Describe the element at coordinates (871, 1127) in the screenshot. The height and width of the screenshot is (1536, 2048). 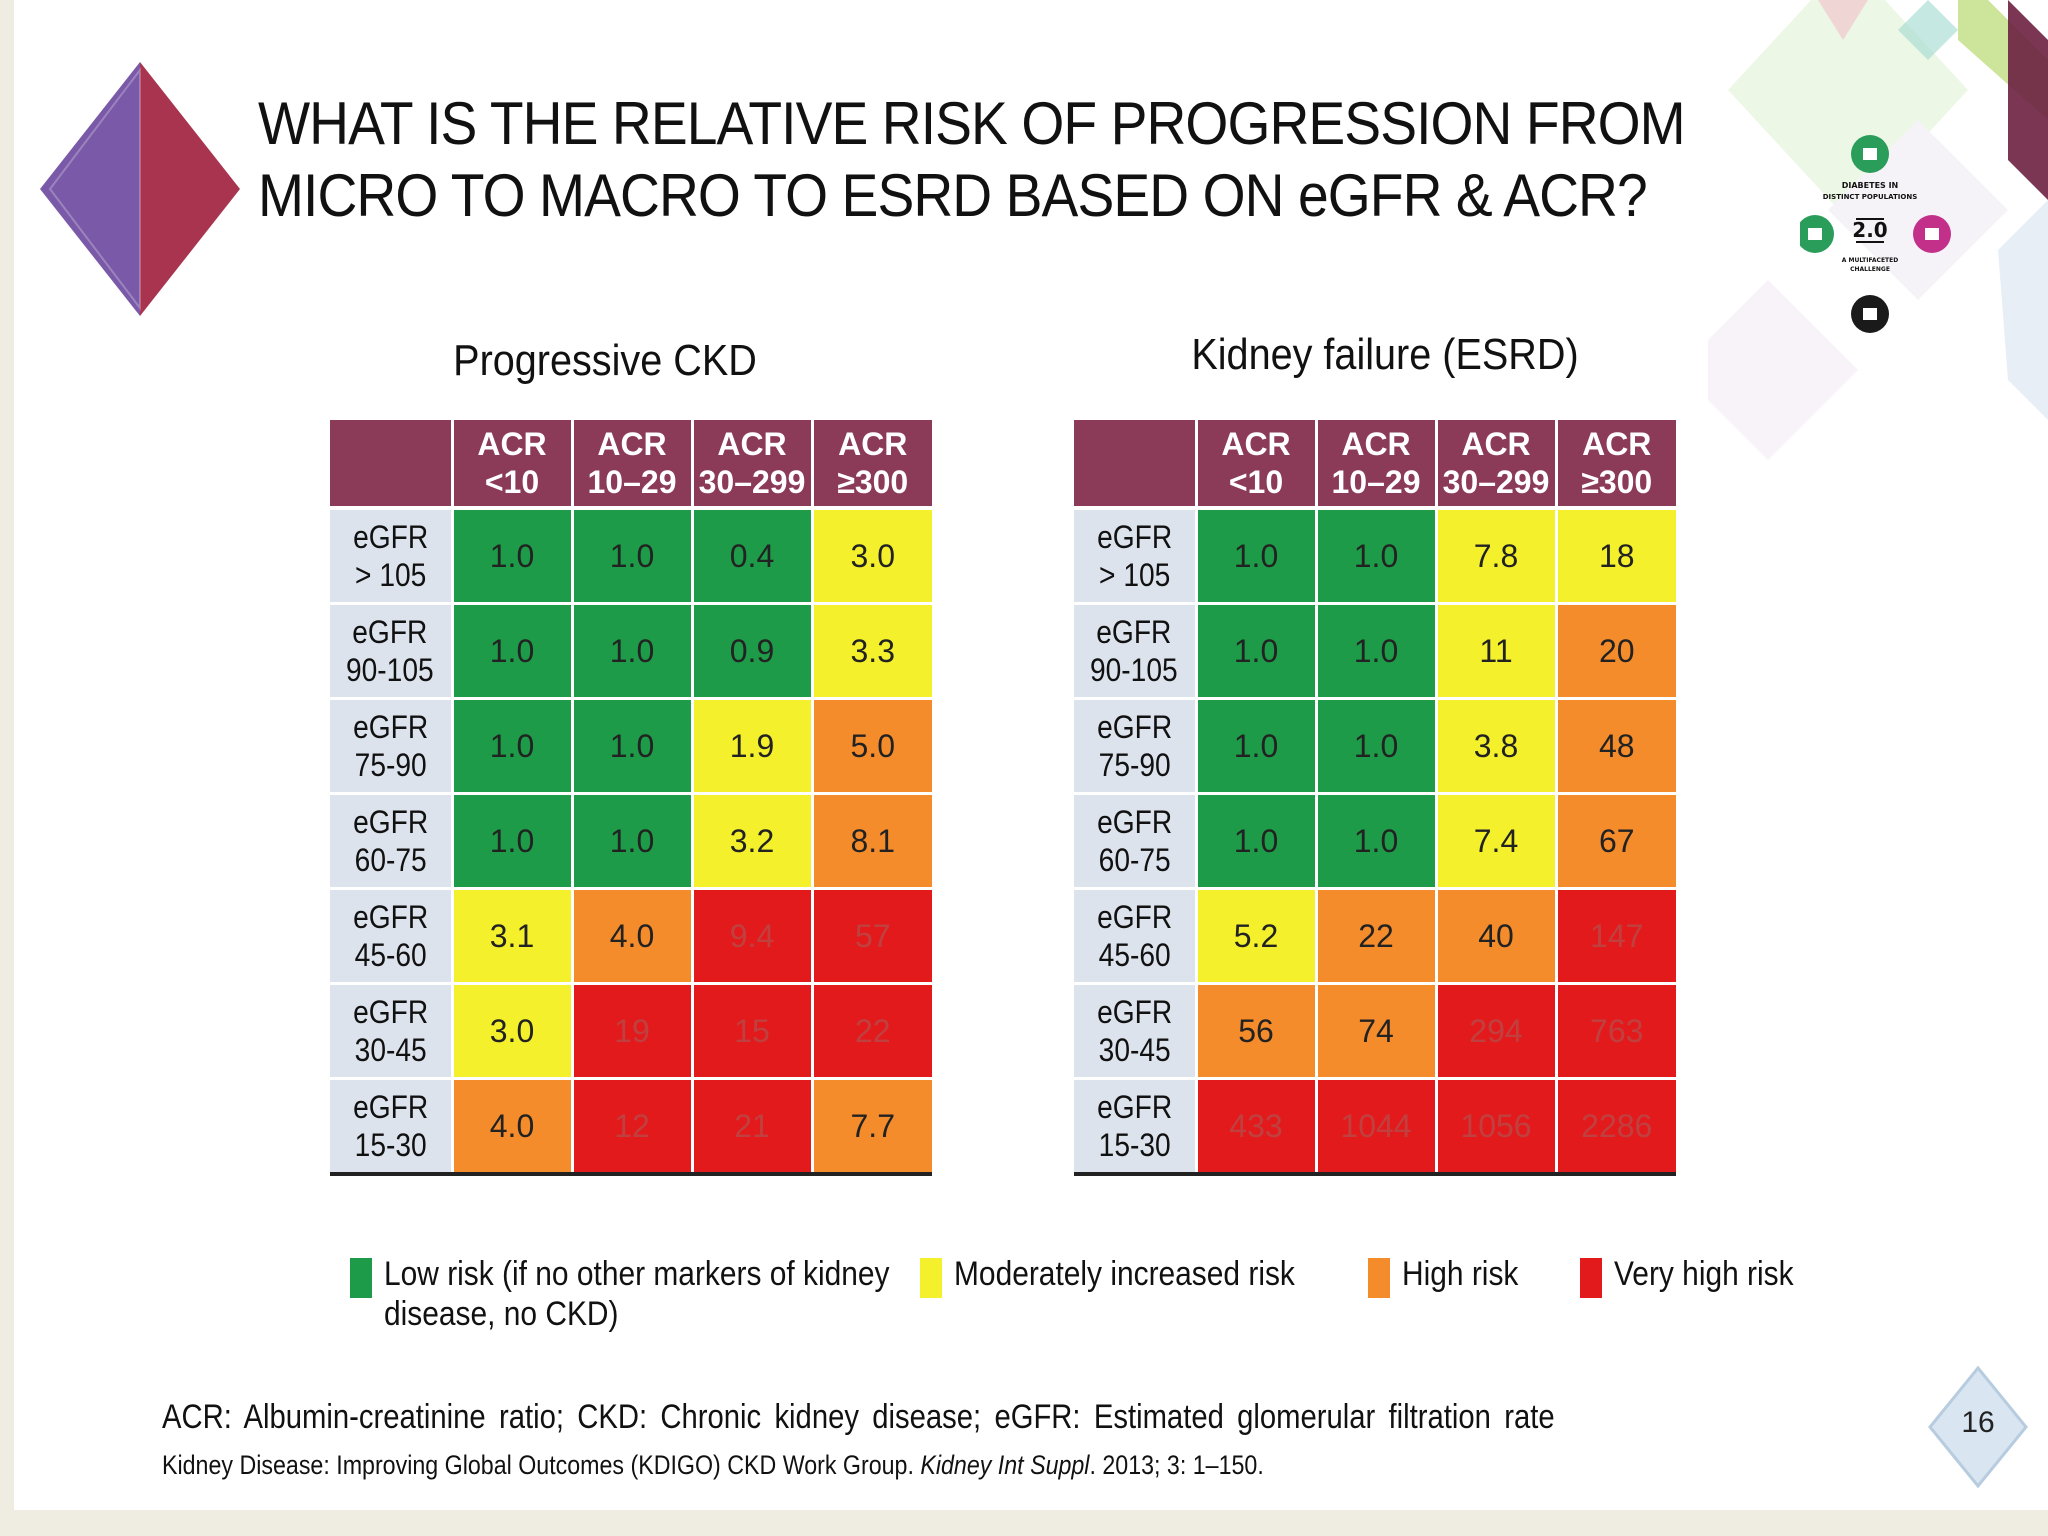
I see `risk-cell-high: 7.7` at that location.